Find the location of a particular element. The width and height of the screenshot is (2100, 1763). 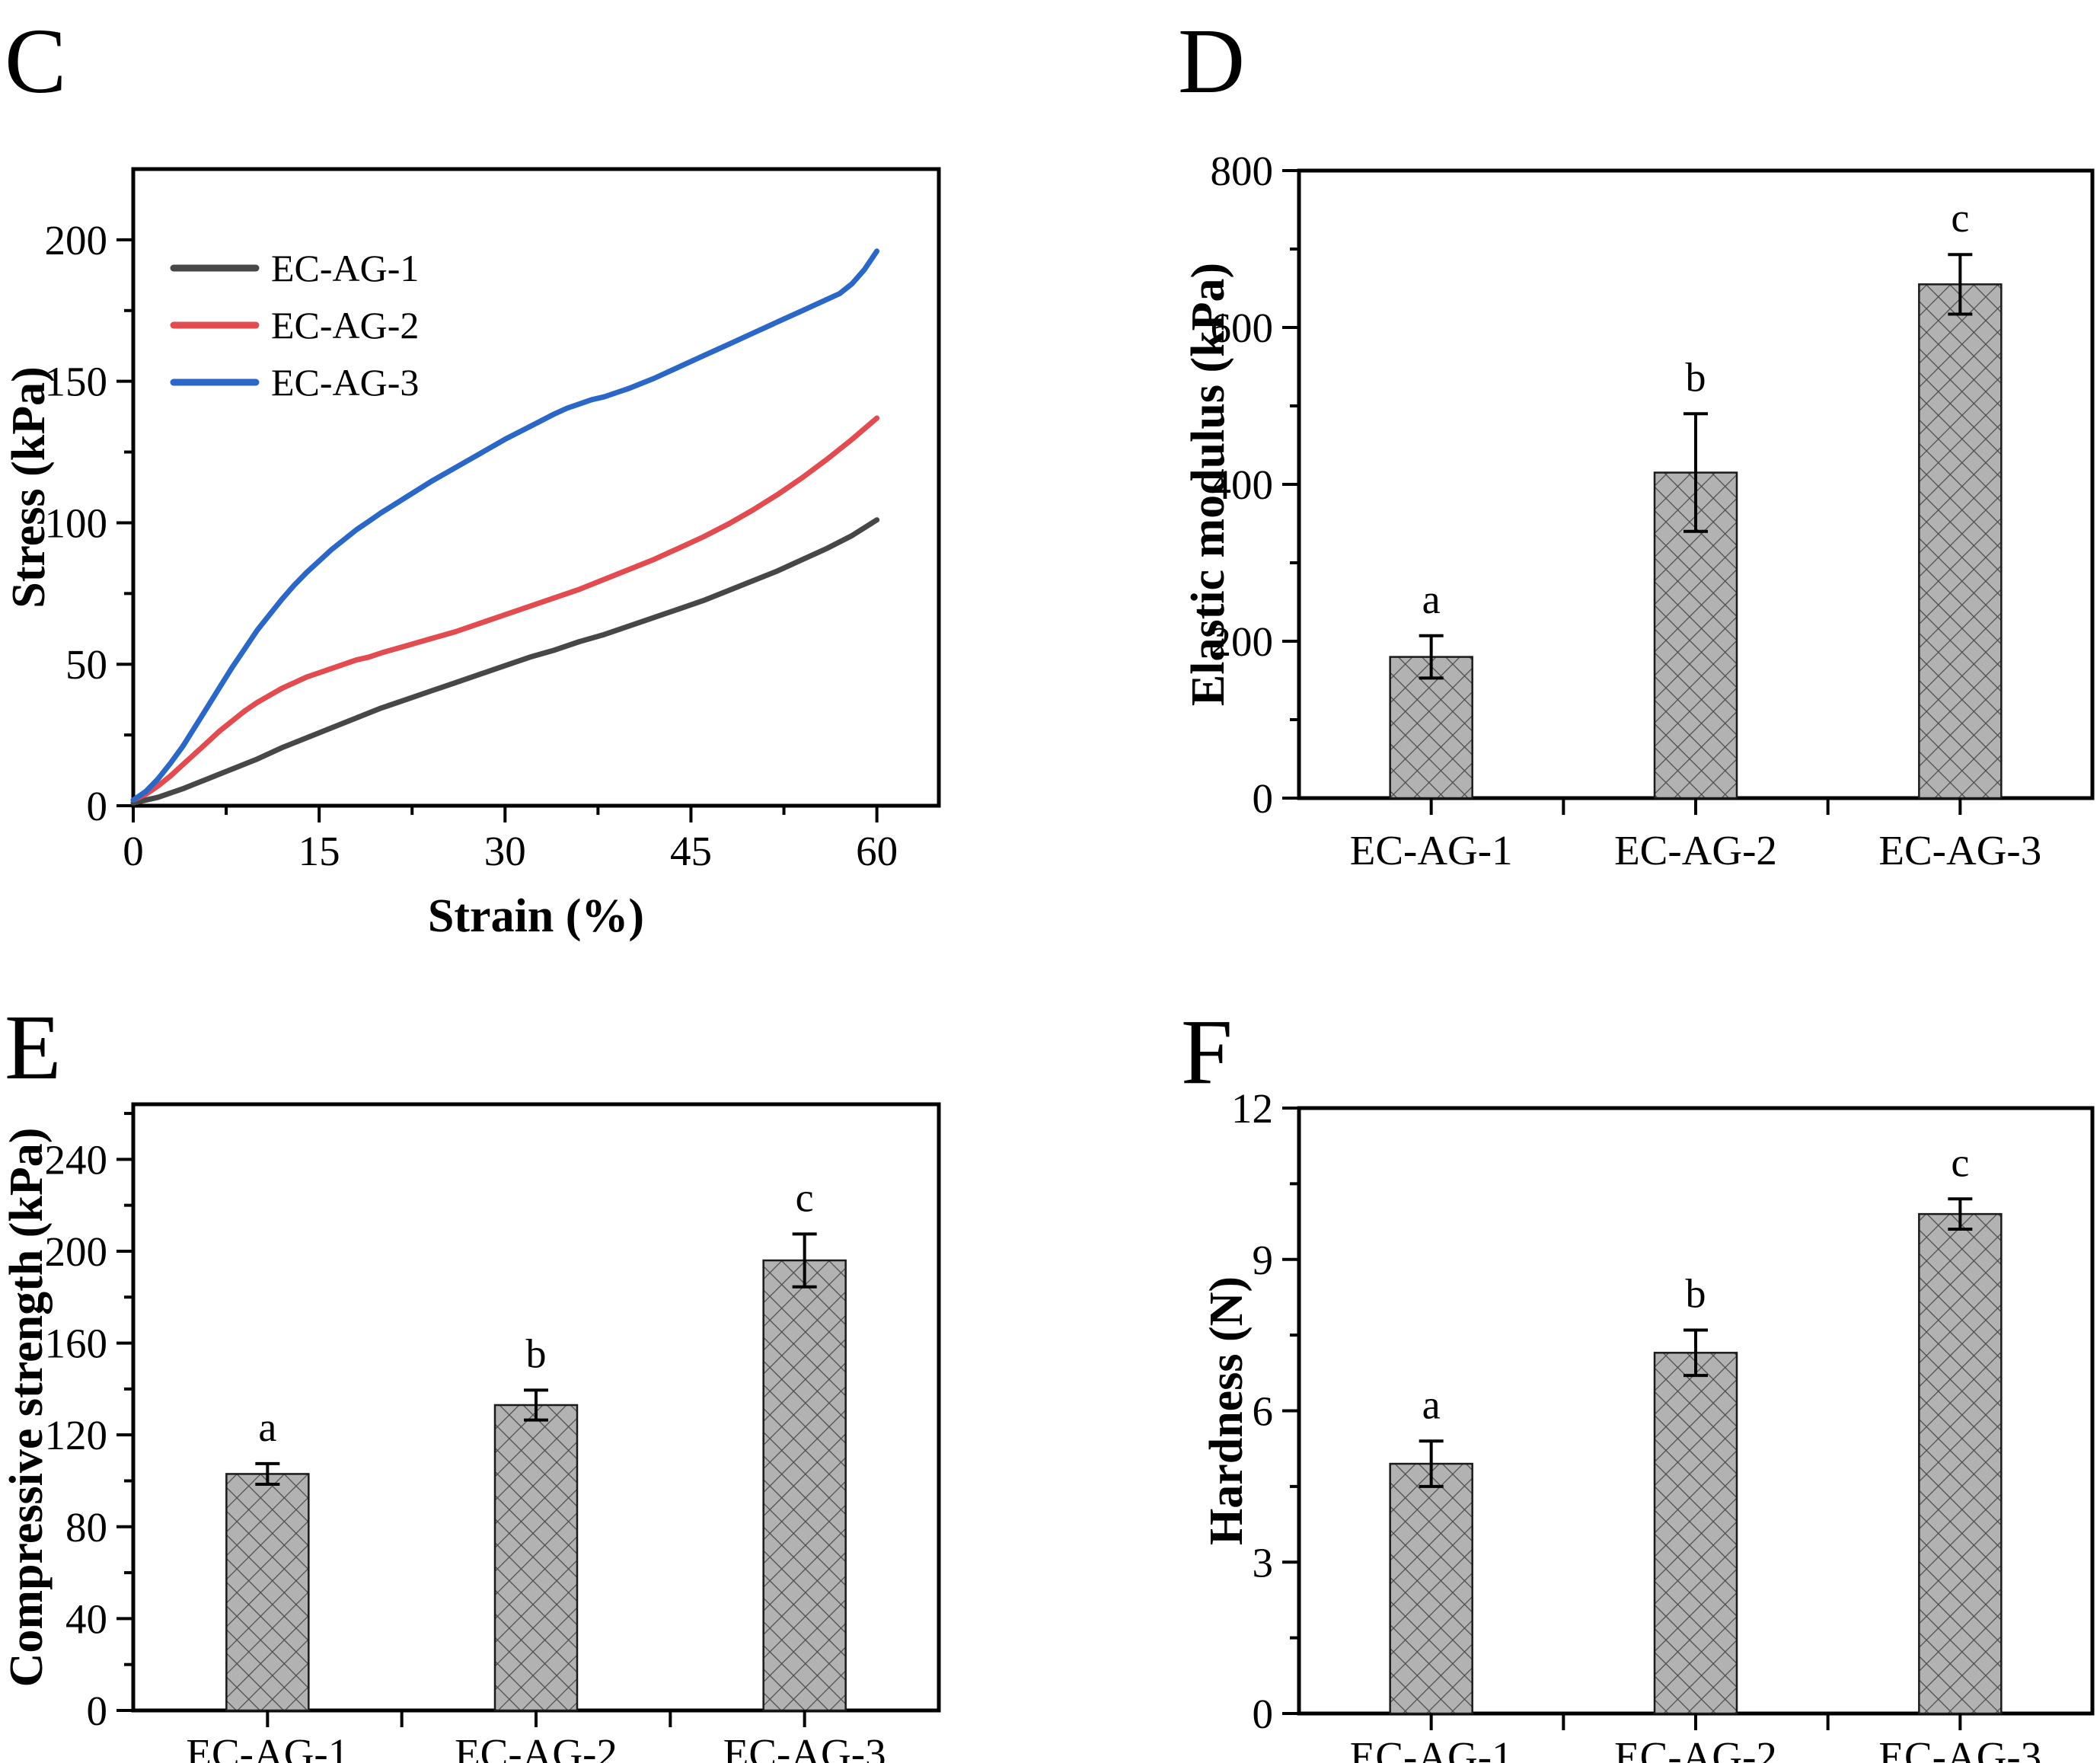

panel-letter-d: D is located at coordinates (1212, 61).